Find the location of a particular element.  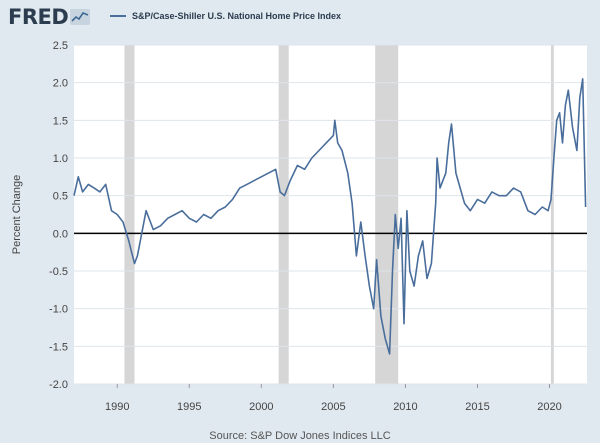

x-tick-label: 2020 is located at coordinates (549, 407).